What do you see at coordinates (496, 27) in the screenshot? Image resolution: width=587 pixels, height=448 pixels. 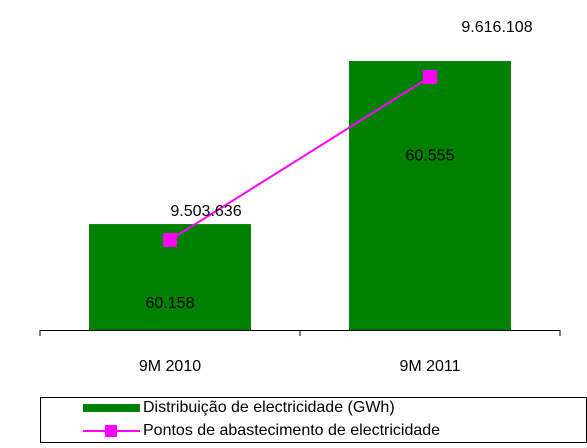 I see `line-value-label: 9.616.108` at bounding box center [496, 27].